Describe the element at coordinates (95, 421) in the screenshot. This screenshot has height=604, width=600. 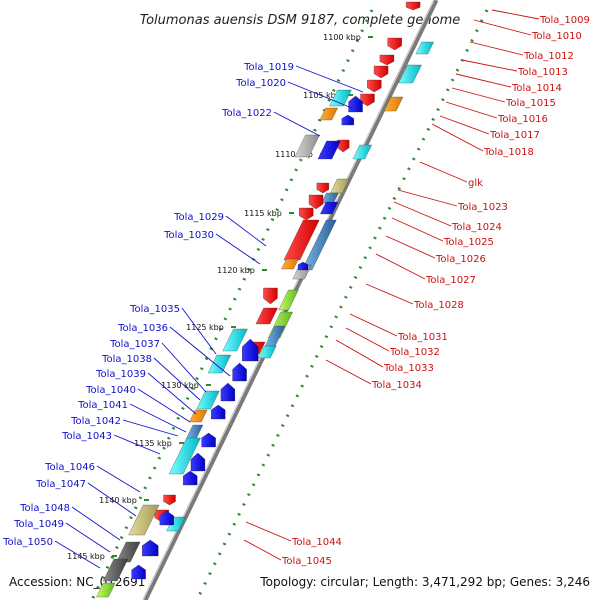
I see `gene-label-left: Tola_1042` at that location.